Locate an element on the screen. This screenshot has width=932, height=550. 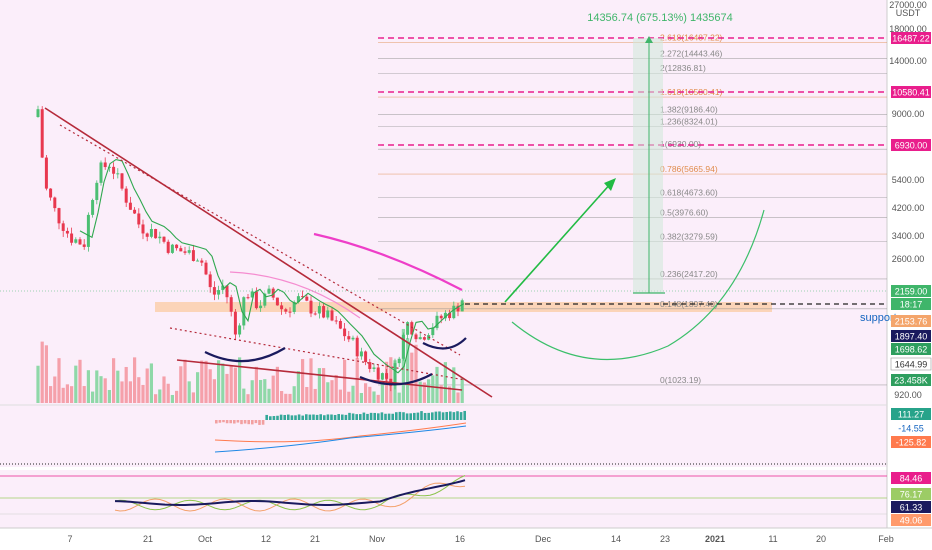
macd-tag-label: -14.55 is located at coordinates (911, 429).